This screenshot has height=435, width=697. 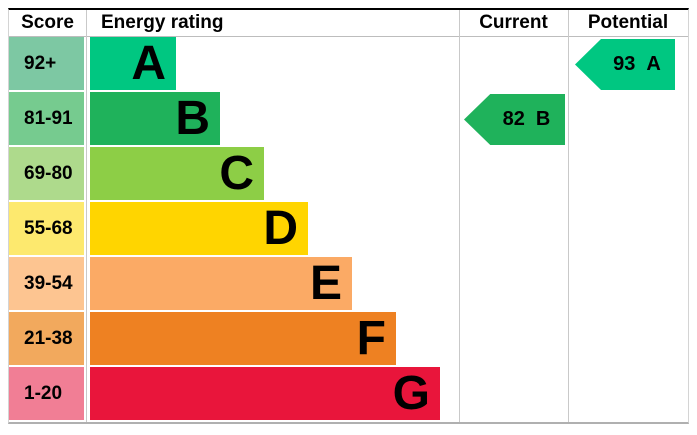 What do you see at coordinates (628, 22) in the screenshot?
I see `header-potential-label: Potential` at bounding box center [628, 22].